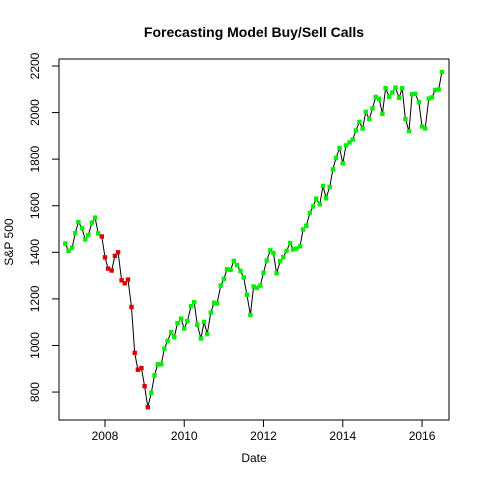  What do you see at coordinates (35, 205) in the screenshot?
I see `y-tick-label: 1600` at bounding box center [35, 205].